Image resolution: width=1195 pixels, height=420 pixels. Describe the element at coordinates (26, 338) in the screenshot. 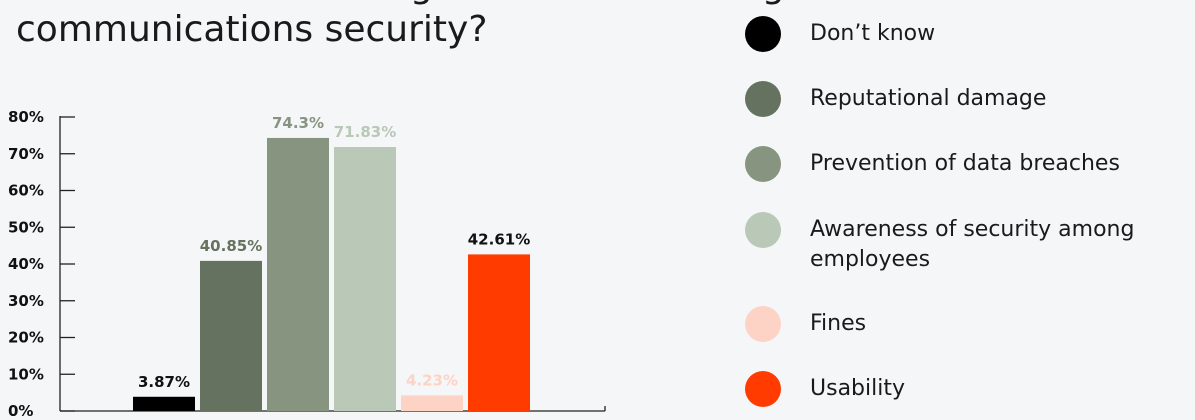

I see `y-tick-label: 20%` at that location.